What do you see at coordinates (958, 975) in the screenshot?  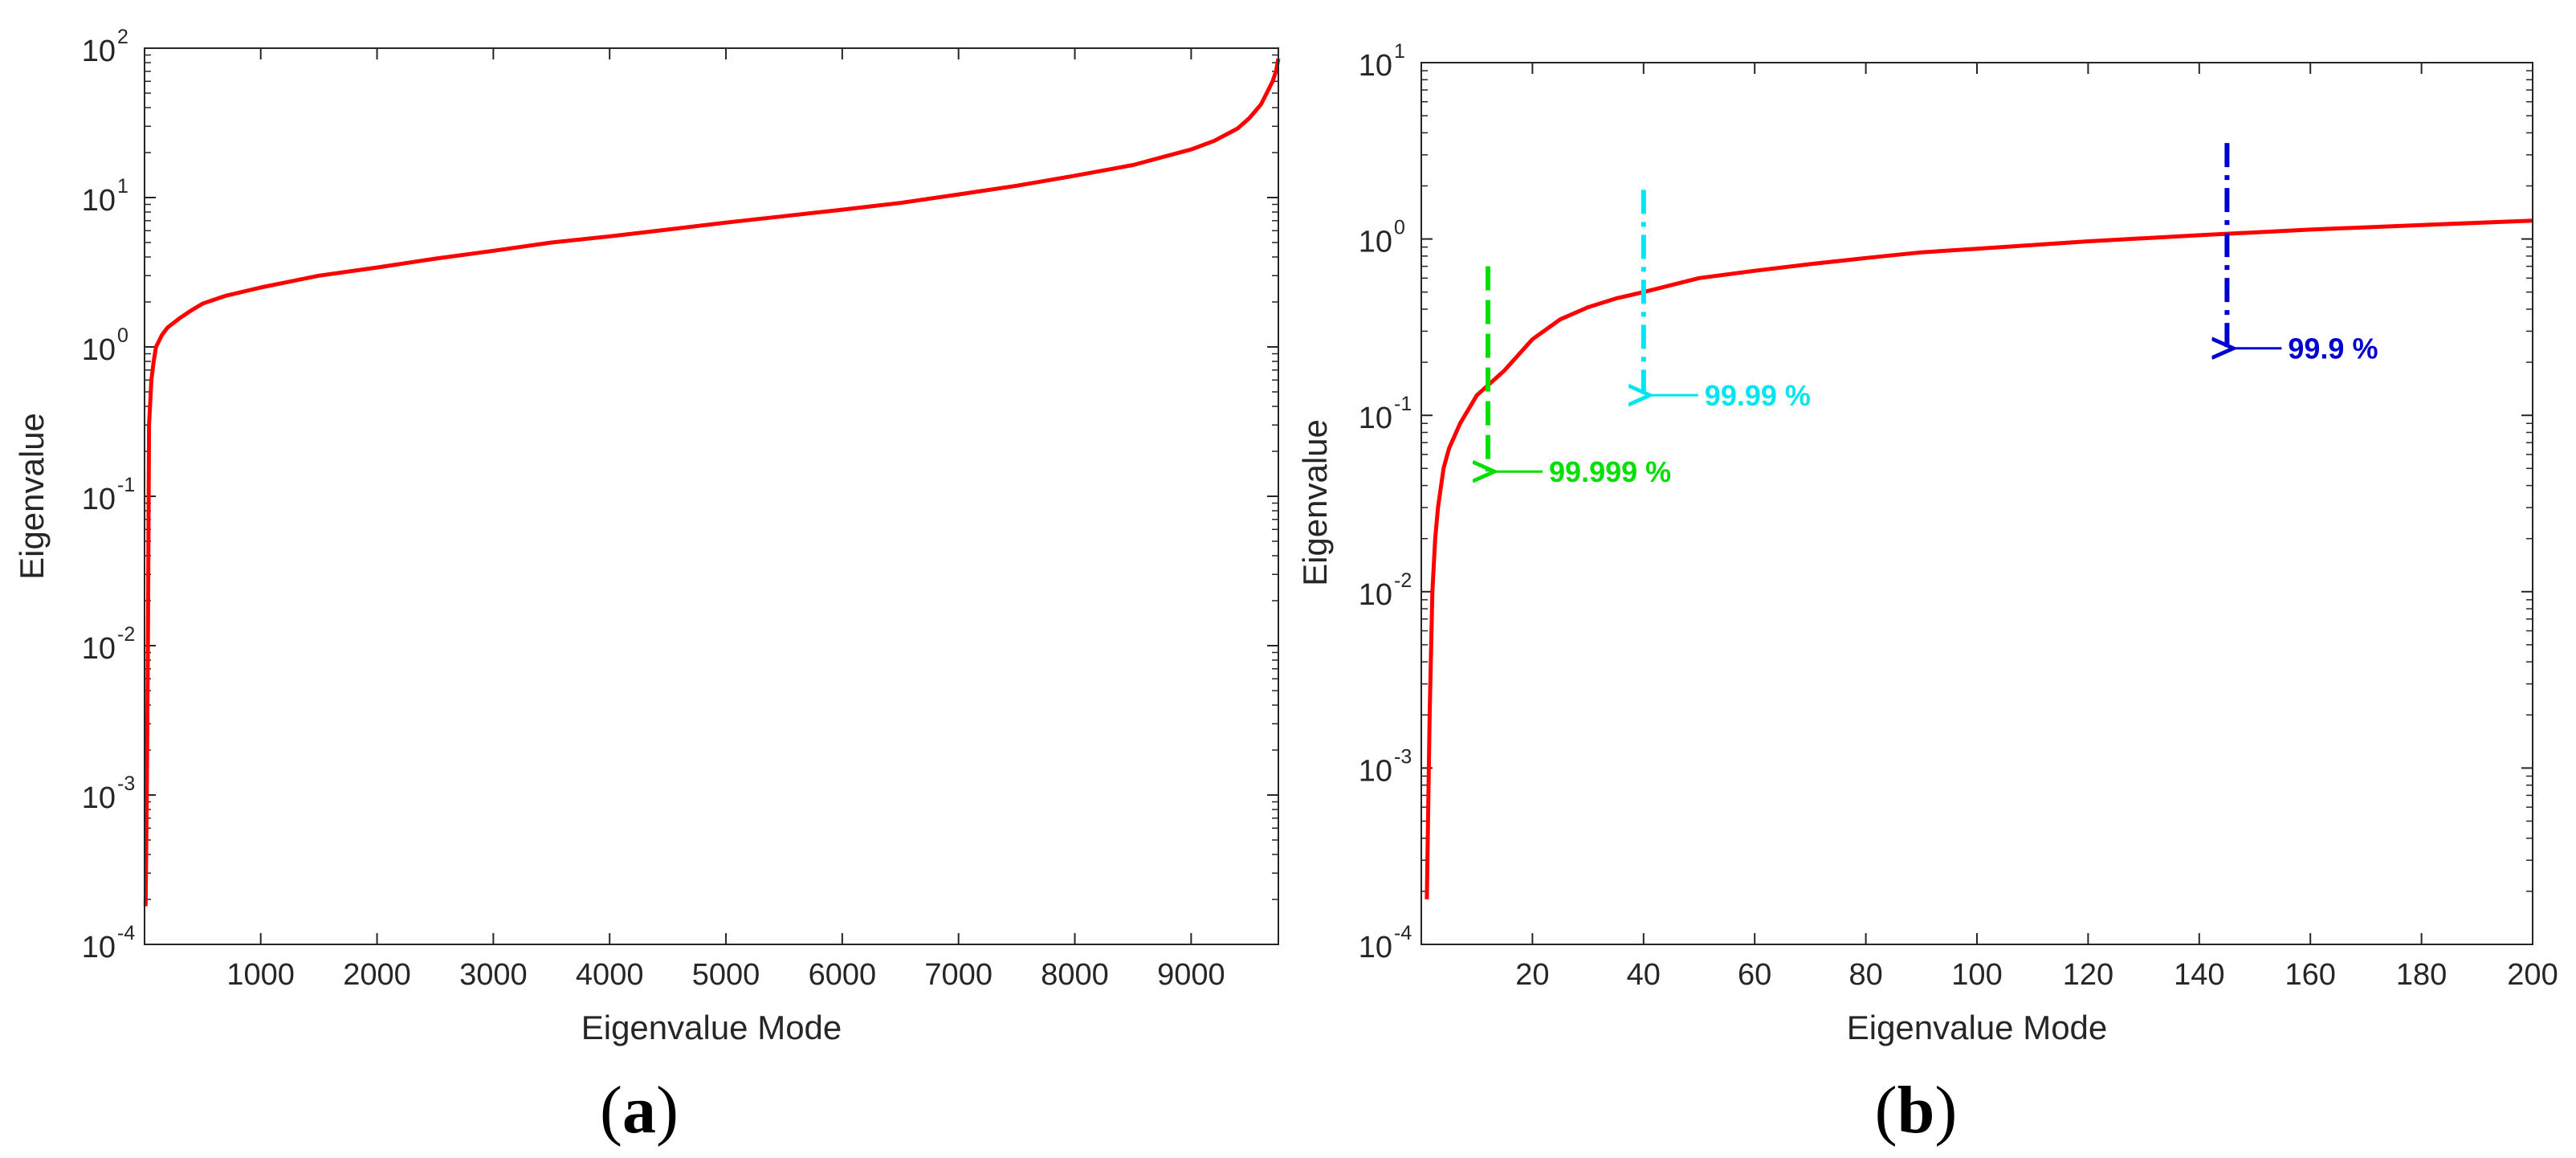 I see `x-tick-label: 7000` at bounding box center [958, 975].